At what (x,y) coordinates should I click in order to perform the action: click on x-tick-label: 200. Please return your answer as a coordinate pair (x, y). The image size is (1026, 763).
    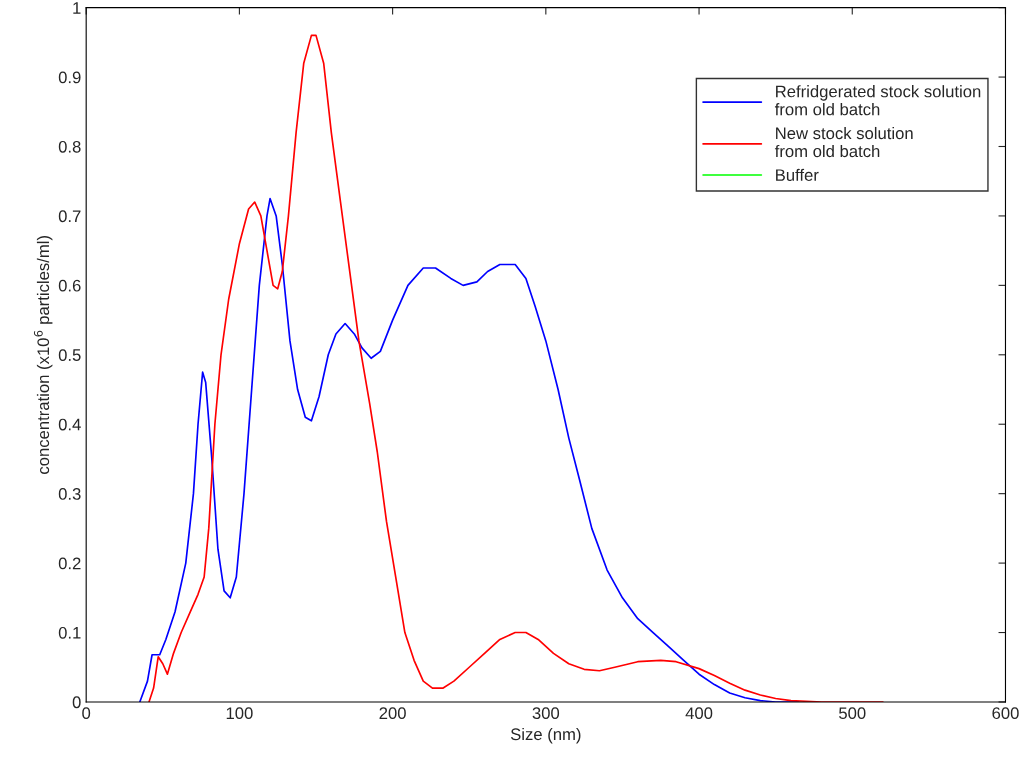
    Looking at the image, I should click on (392, 713).